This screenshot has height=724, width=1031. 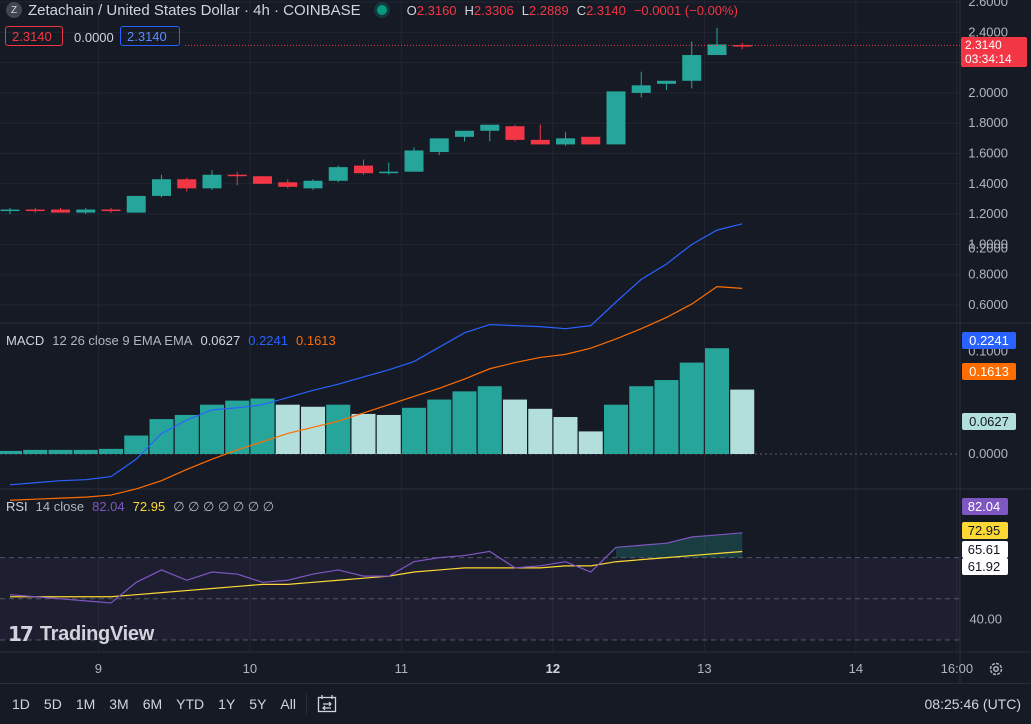 What do you see at coordinates (288, 704) in the screenshot?
I see `tf-all-button: All` at bounding box center [288, 704].